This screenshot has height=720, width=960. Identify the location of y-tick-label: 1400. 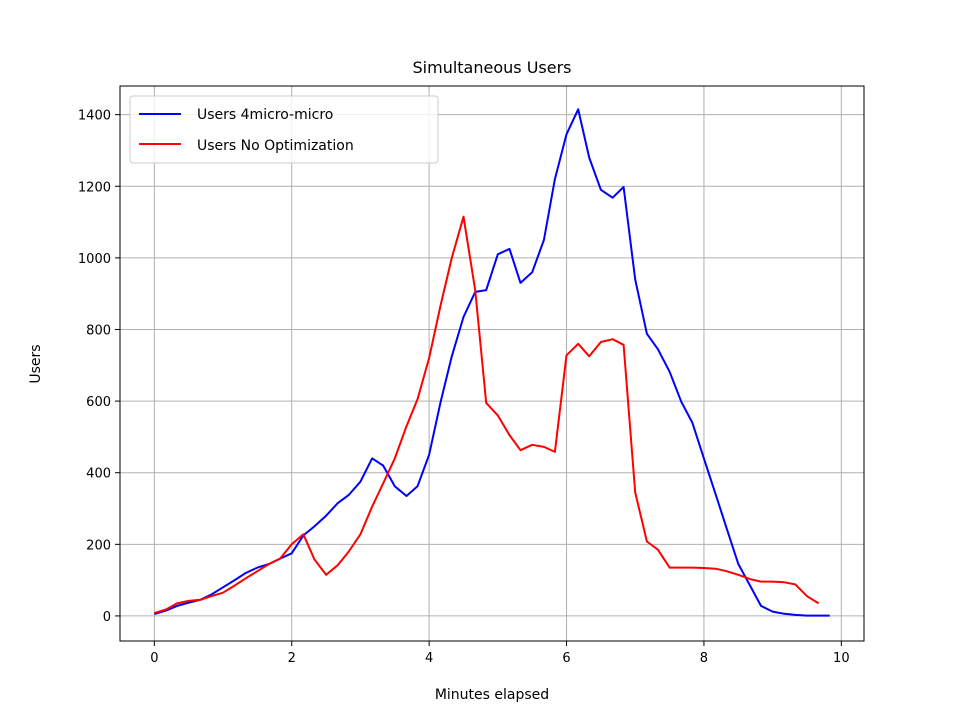
(94, 116).